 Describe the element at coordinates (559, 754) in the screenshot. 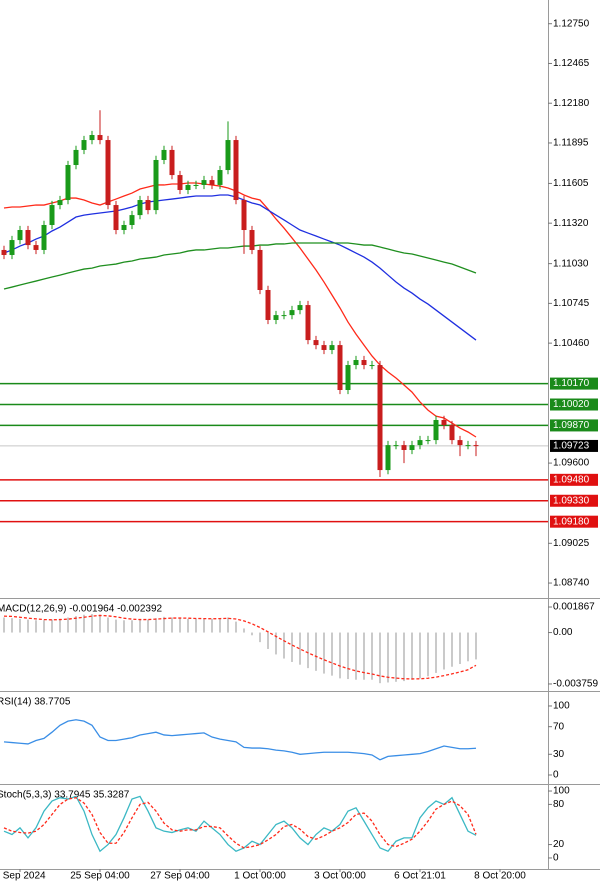

I see `y-tick-label: 30` at that location.